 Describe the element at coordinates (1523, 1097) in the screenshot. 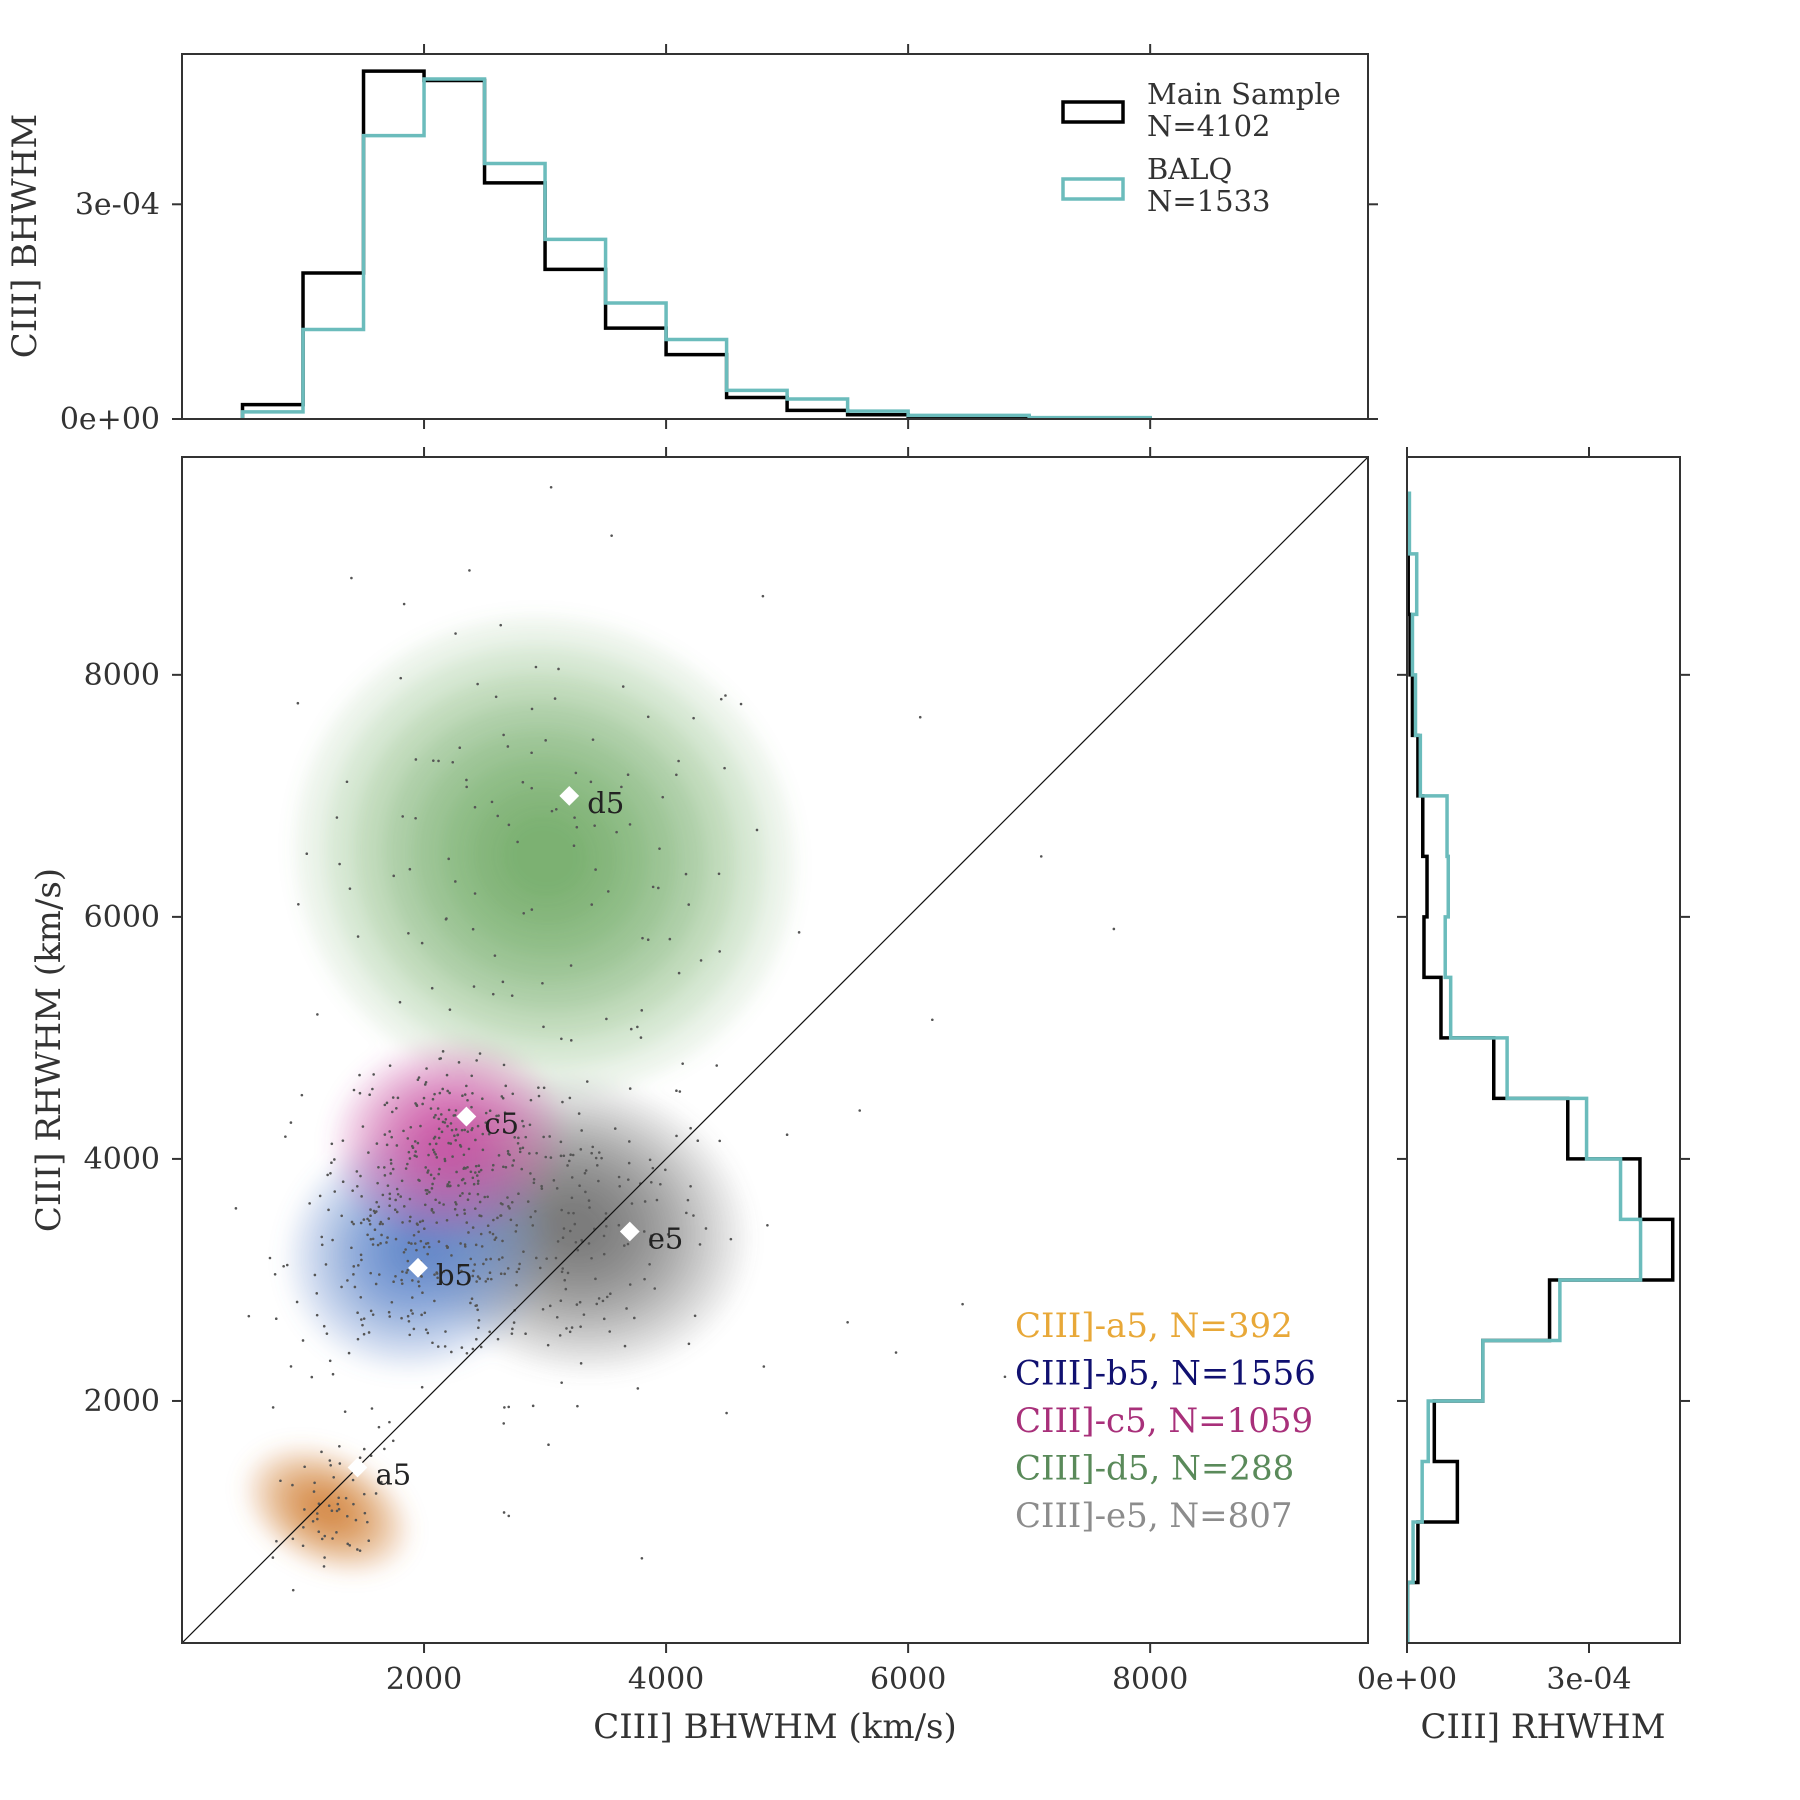

I see `right-histogram-panel: 0e+00 3e-04 CIII] RHWHM` at that location.